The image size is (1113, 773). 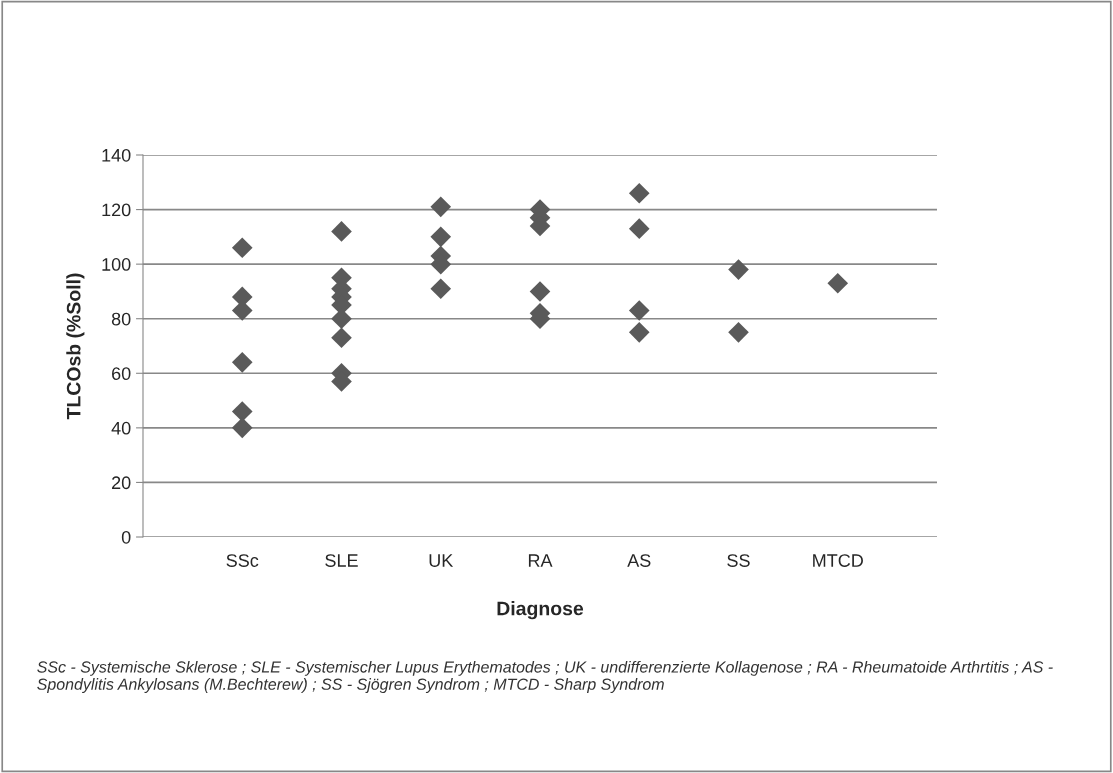 I want to click on x-tick-label: UK, so click(x=441, y=560).